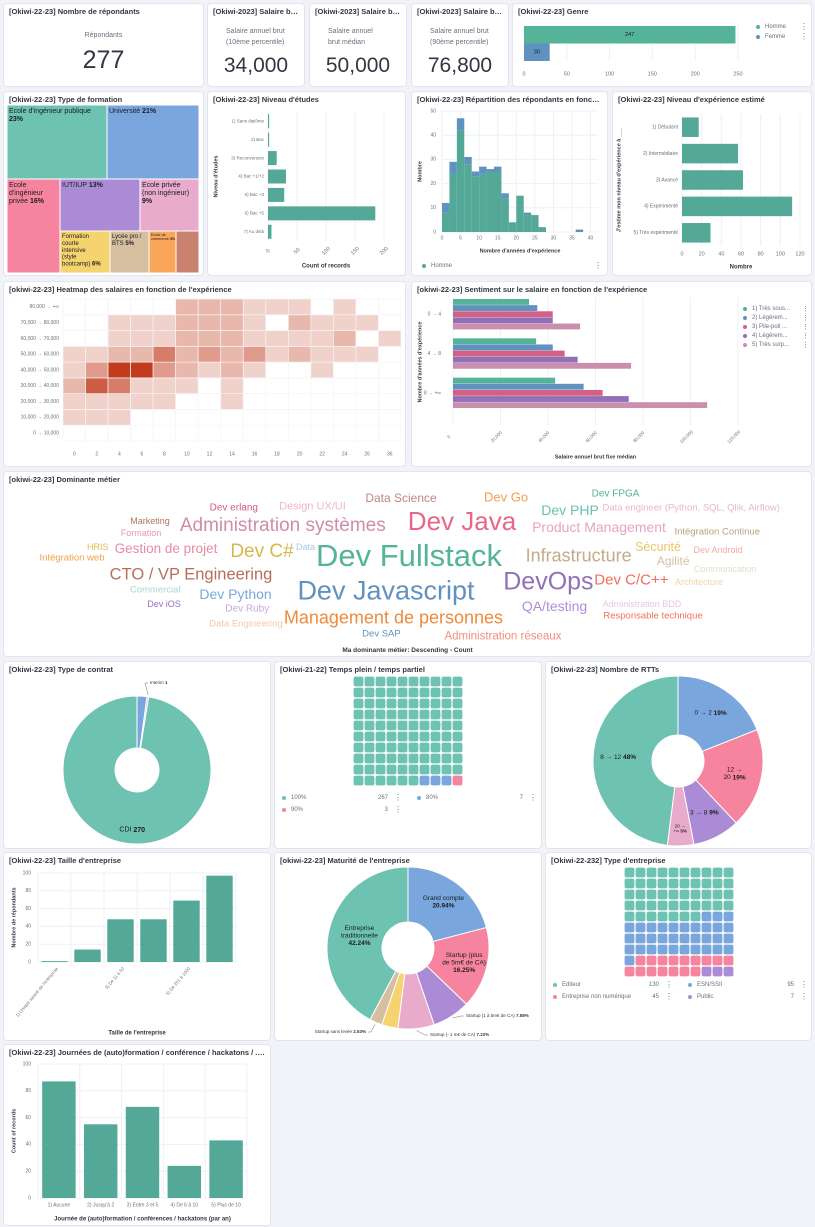 The width and height of the screenshot is (815, 1227). What do you see at coordinates (233, 508) in the screenshot?
I see `word-dev-erlang: Dev erlang` at bounding box center [233, 508].